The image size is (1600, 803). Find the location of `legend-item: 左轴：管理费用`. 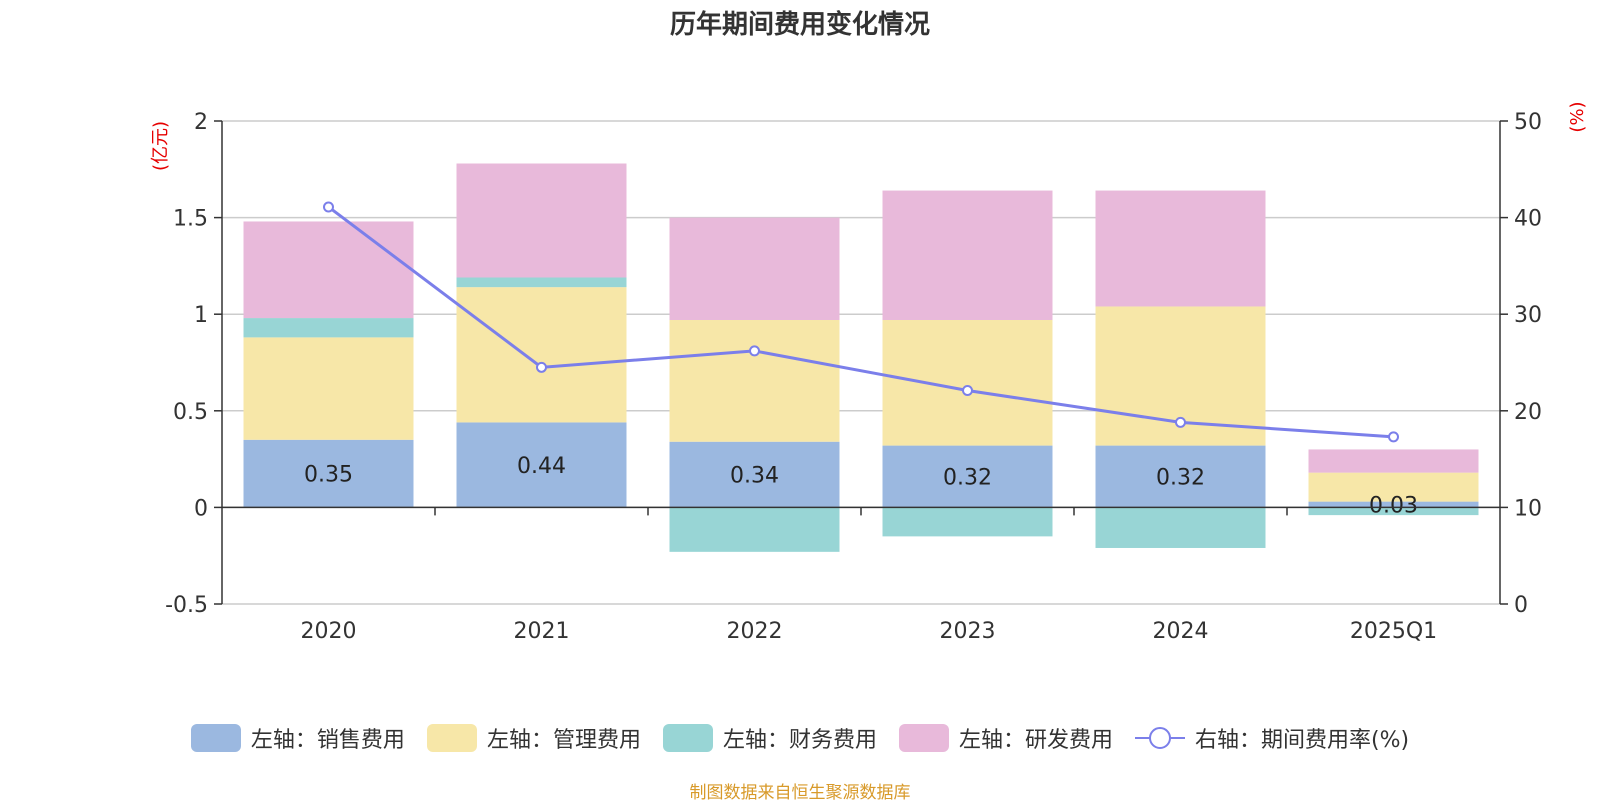

legend-item: 左轴：管理费用 is located at coordinates (533, 738).